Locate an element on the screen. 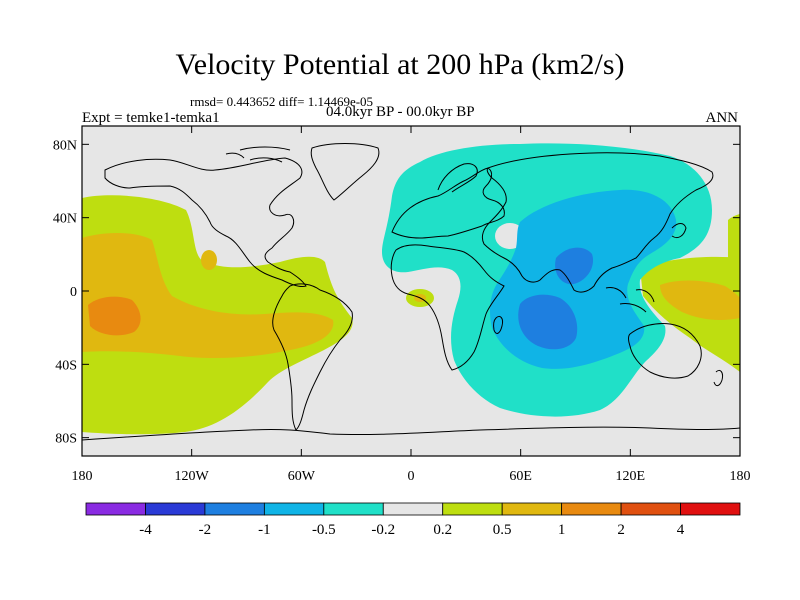 The width and height of the screenshot is (800, 600). coastline-new-zealand is located at coordinates (718, 378).